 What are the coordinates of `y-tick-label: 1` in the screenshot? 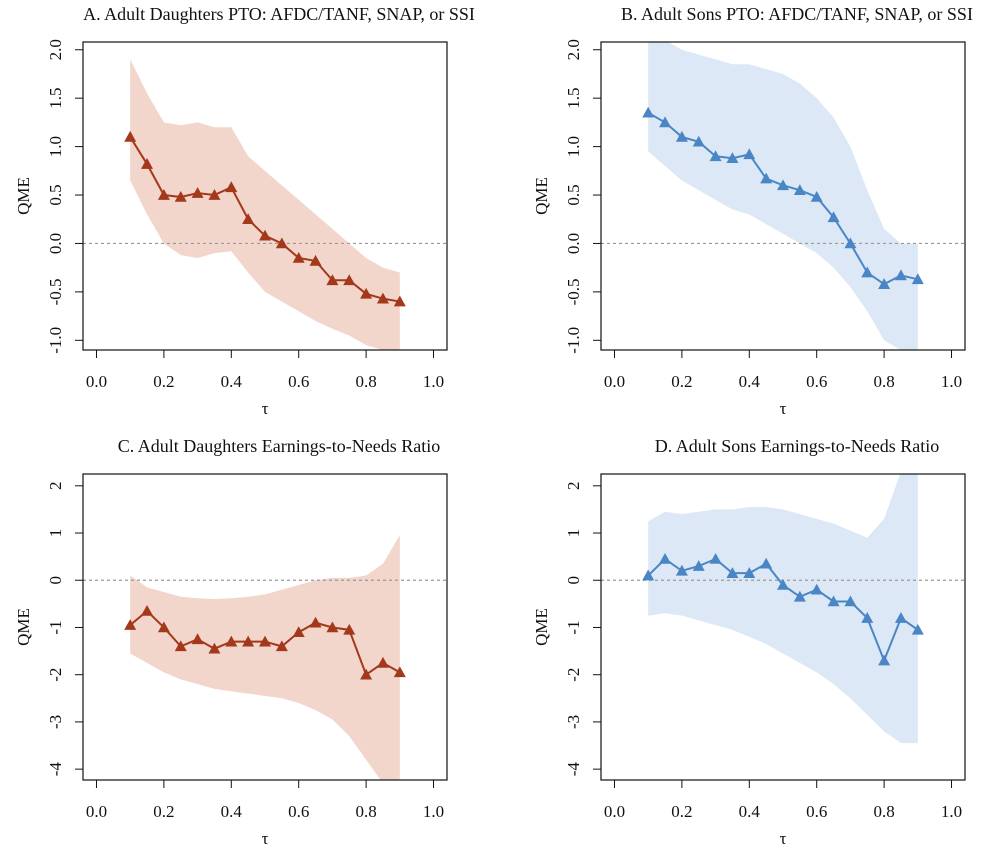 It's located at (573, 533).